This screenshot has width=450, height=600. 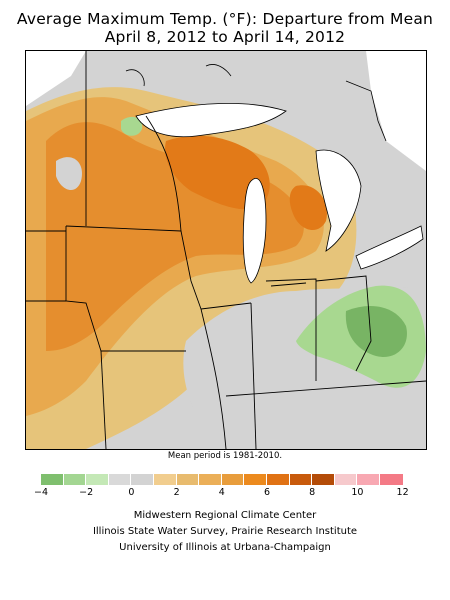 I want to click on credit-line-1: Midwestern Regional Climate Center, so click(x=225, y=515).